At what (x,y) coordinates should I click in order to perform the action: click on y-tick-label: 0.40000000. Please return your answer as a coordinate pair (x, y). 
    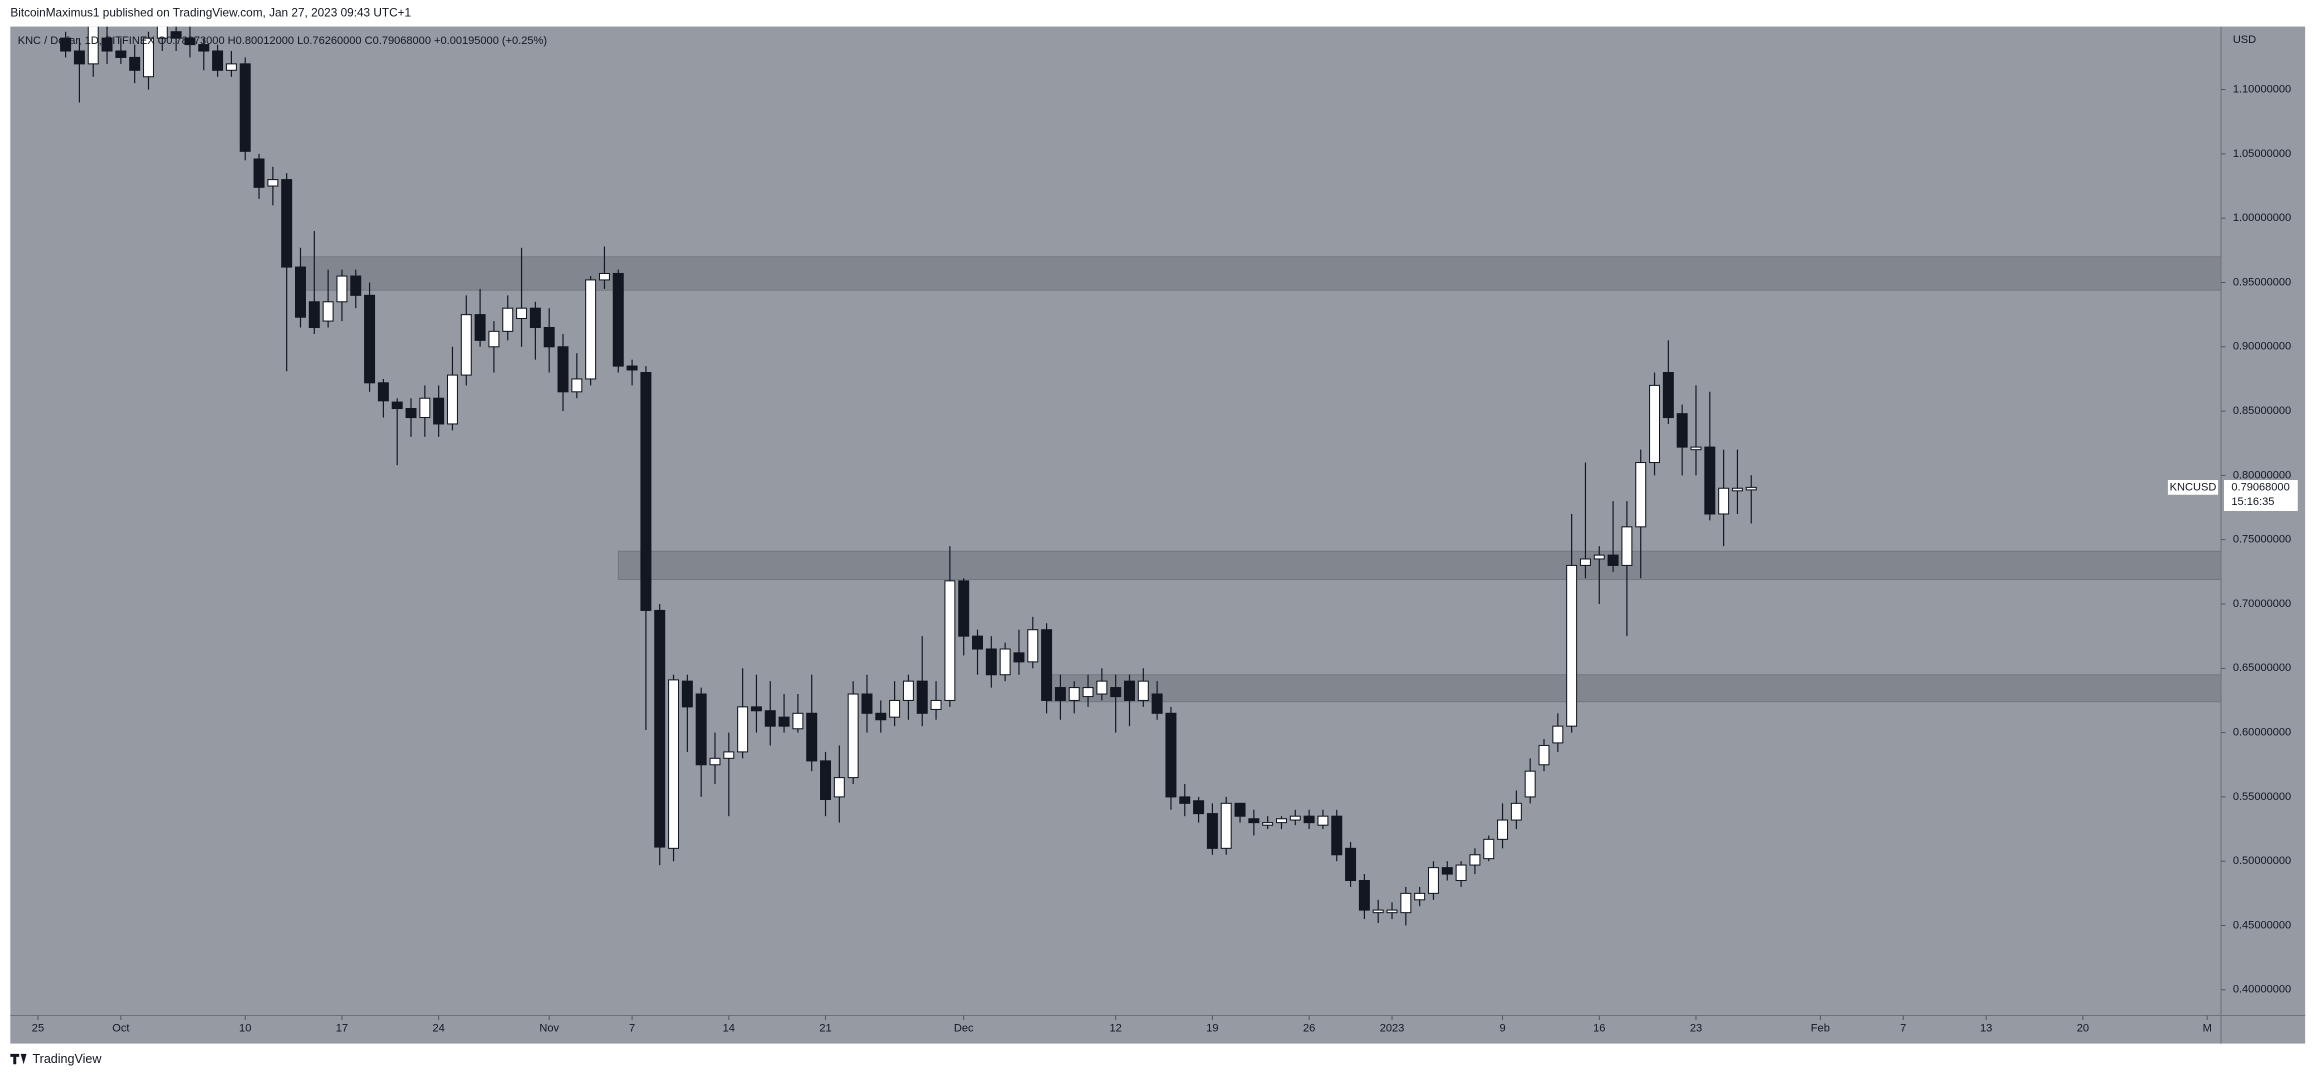
    Looking at the image, I should click on (2262, 990).